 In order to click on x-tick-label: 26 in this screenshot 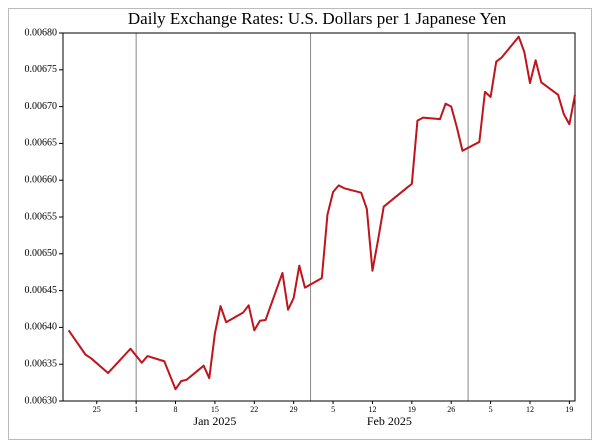, I will do `click(451, 409)`.